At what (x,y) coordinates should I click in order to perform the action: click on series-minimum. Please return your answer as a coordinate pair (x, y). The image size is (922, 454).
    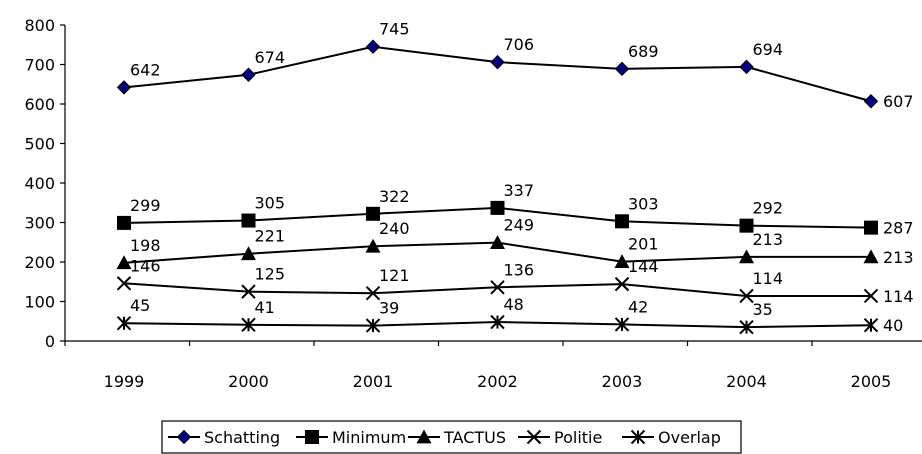
    Looking at the image, I should click on (497, 217).